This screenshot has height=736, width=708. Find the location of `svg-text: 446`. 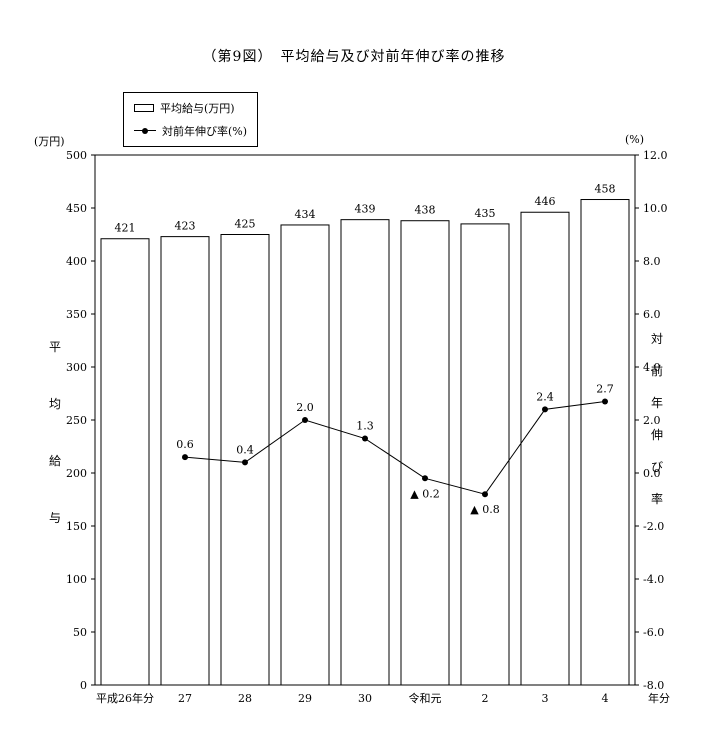

svg-text: 446 is located at coordinates (545, 201).